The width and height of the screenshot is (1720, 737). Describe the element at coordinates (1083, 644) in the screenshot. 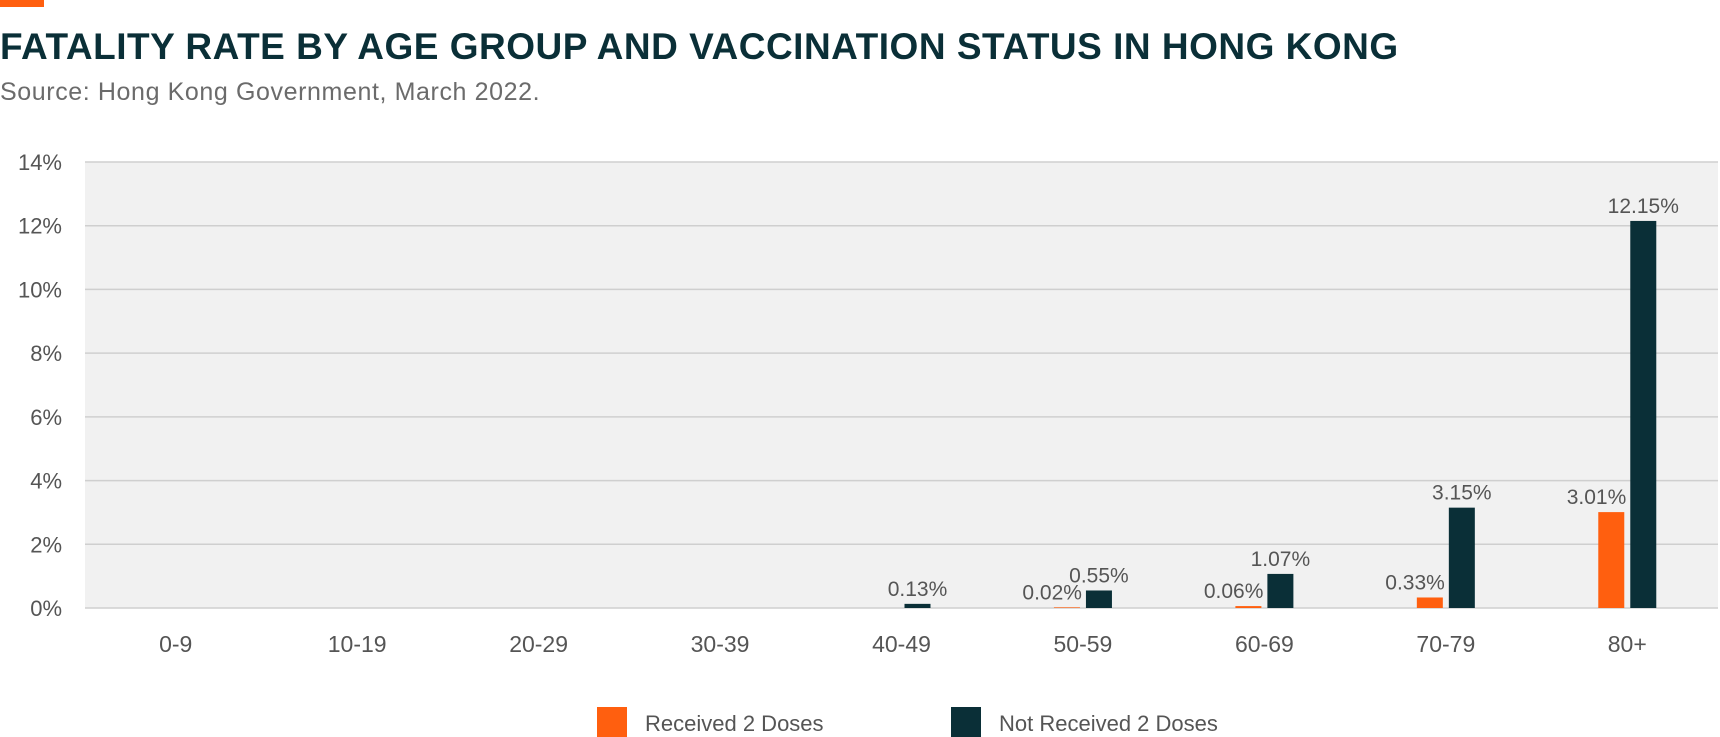

I see `x-category-label: 50-59` at that location.